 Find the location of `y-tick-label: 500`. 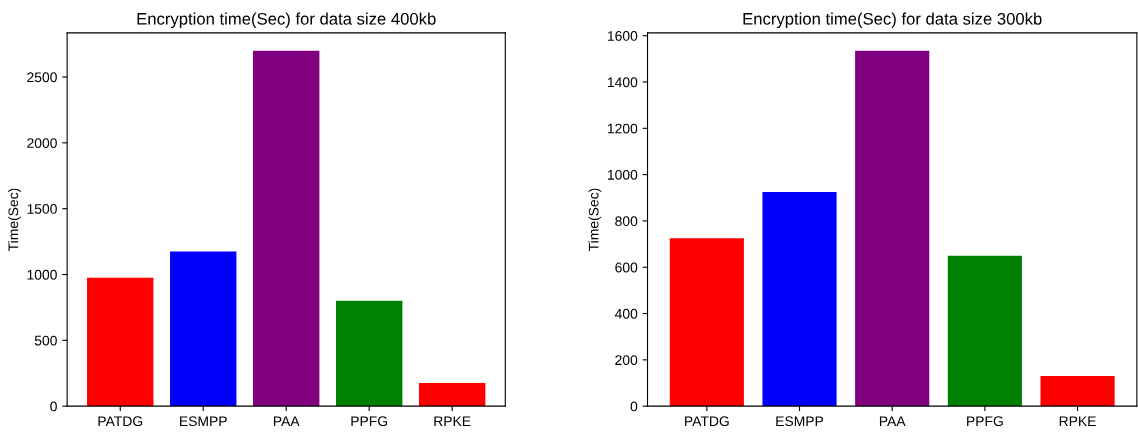

y-tick-label: 500 is located at coordinates (45, 340).